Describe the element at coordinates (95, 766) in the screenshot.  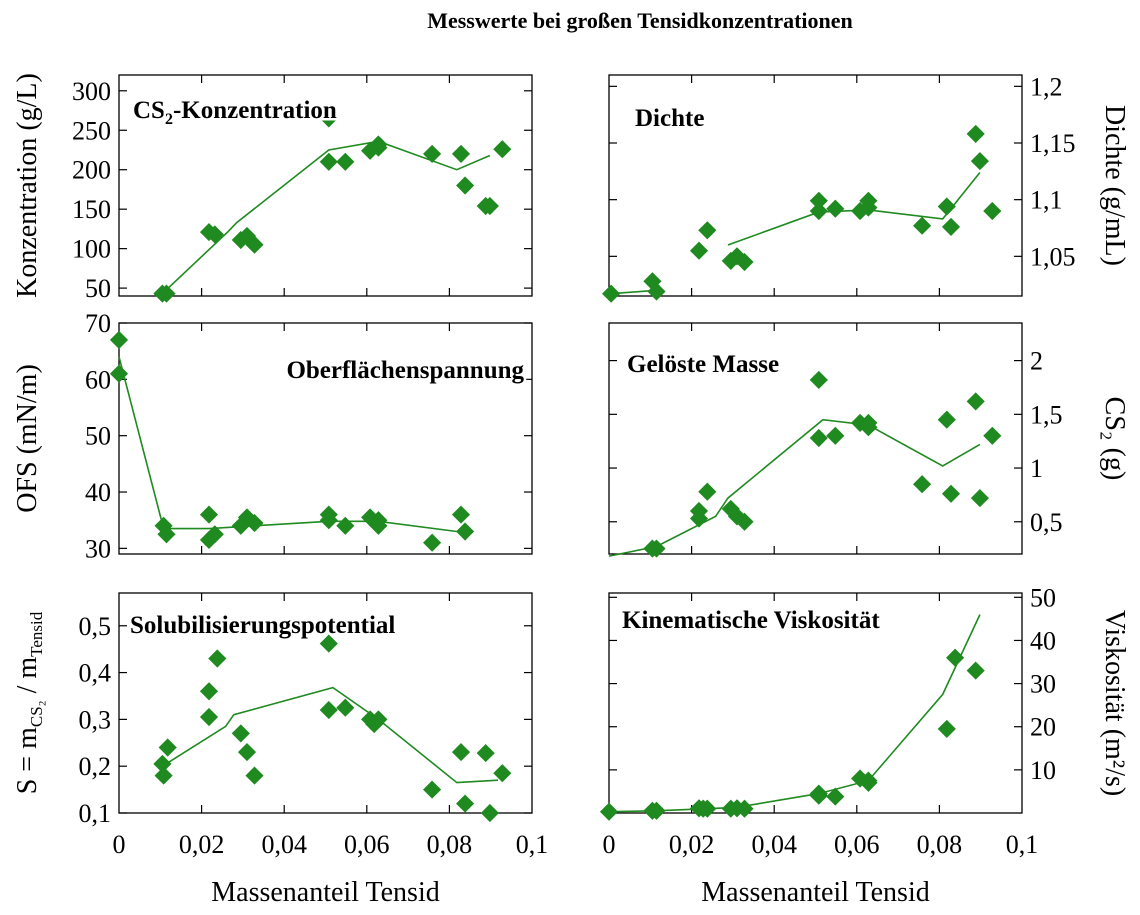
I see `y-tick-label: 0,2` at that location.